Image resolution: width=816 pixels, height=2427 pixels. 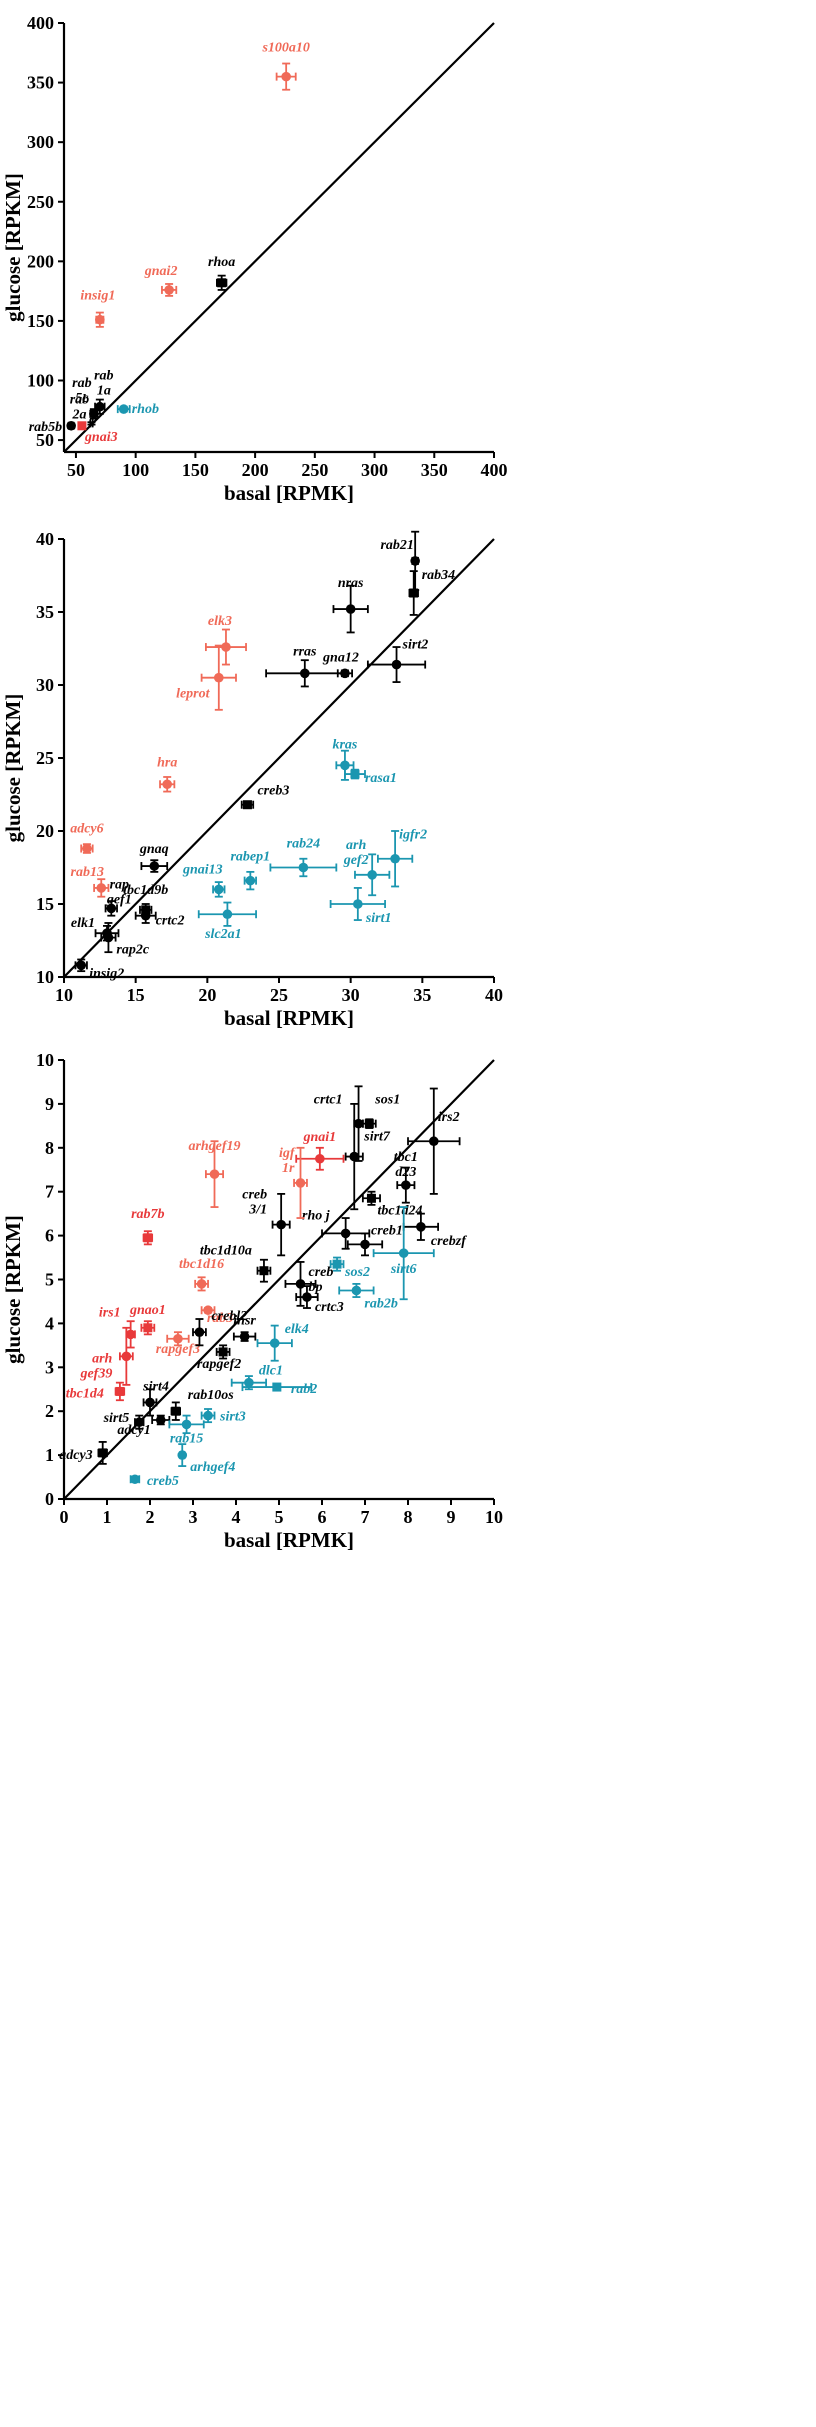 I want to click on point-creb5: creb5, so click(x=154, y=1481).